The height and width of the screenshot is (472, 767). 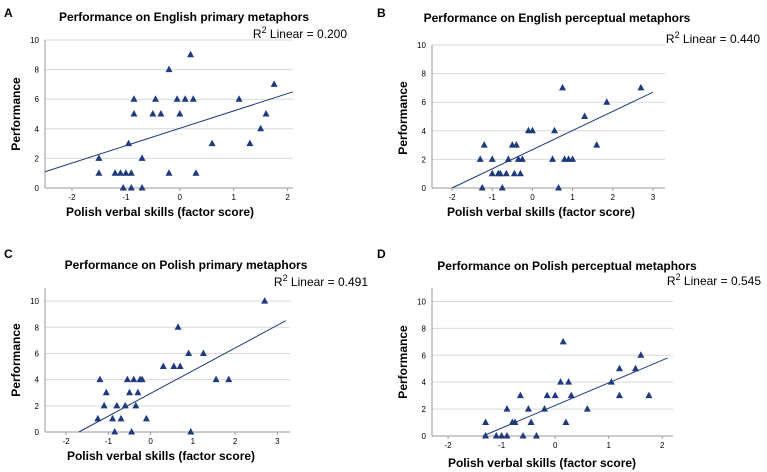 What do you see at coordinates (381, 13) in the screenshot?
I see `panel-letter: B` at bounding box center [381, 13].